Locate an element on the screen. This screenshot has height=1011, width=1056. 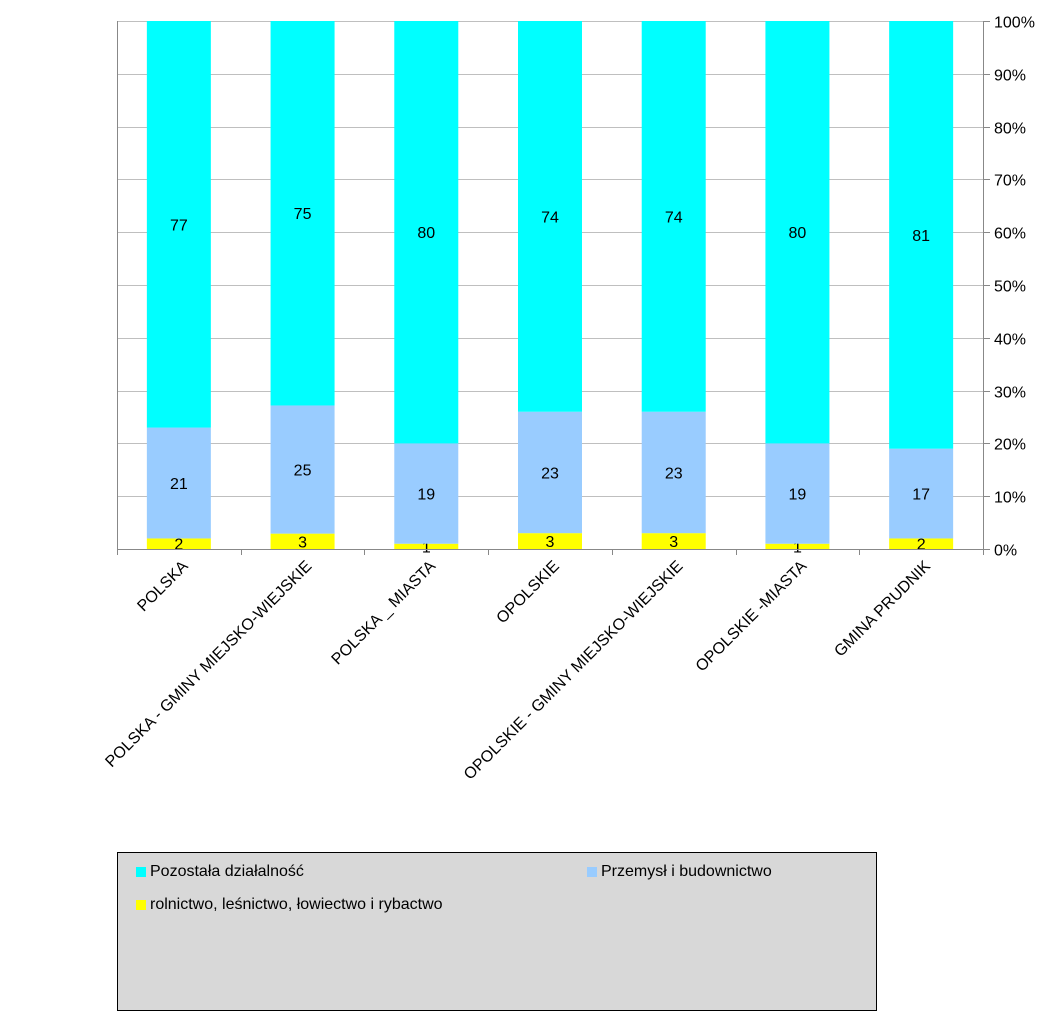
data-label: 77 is located at coordinates (179, 225).